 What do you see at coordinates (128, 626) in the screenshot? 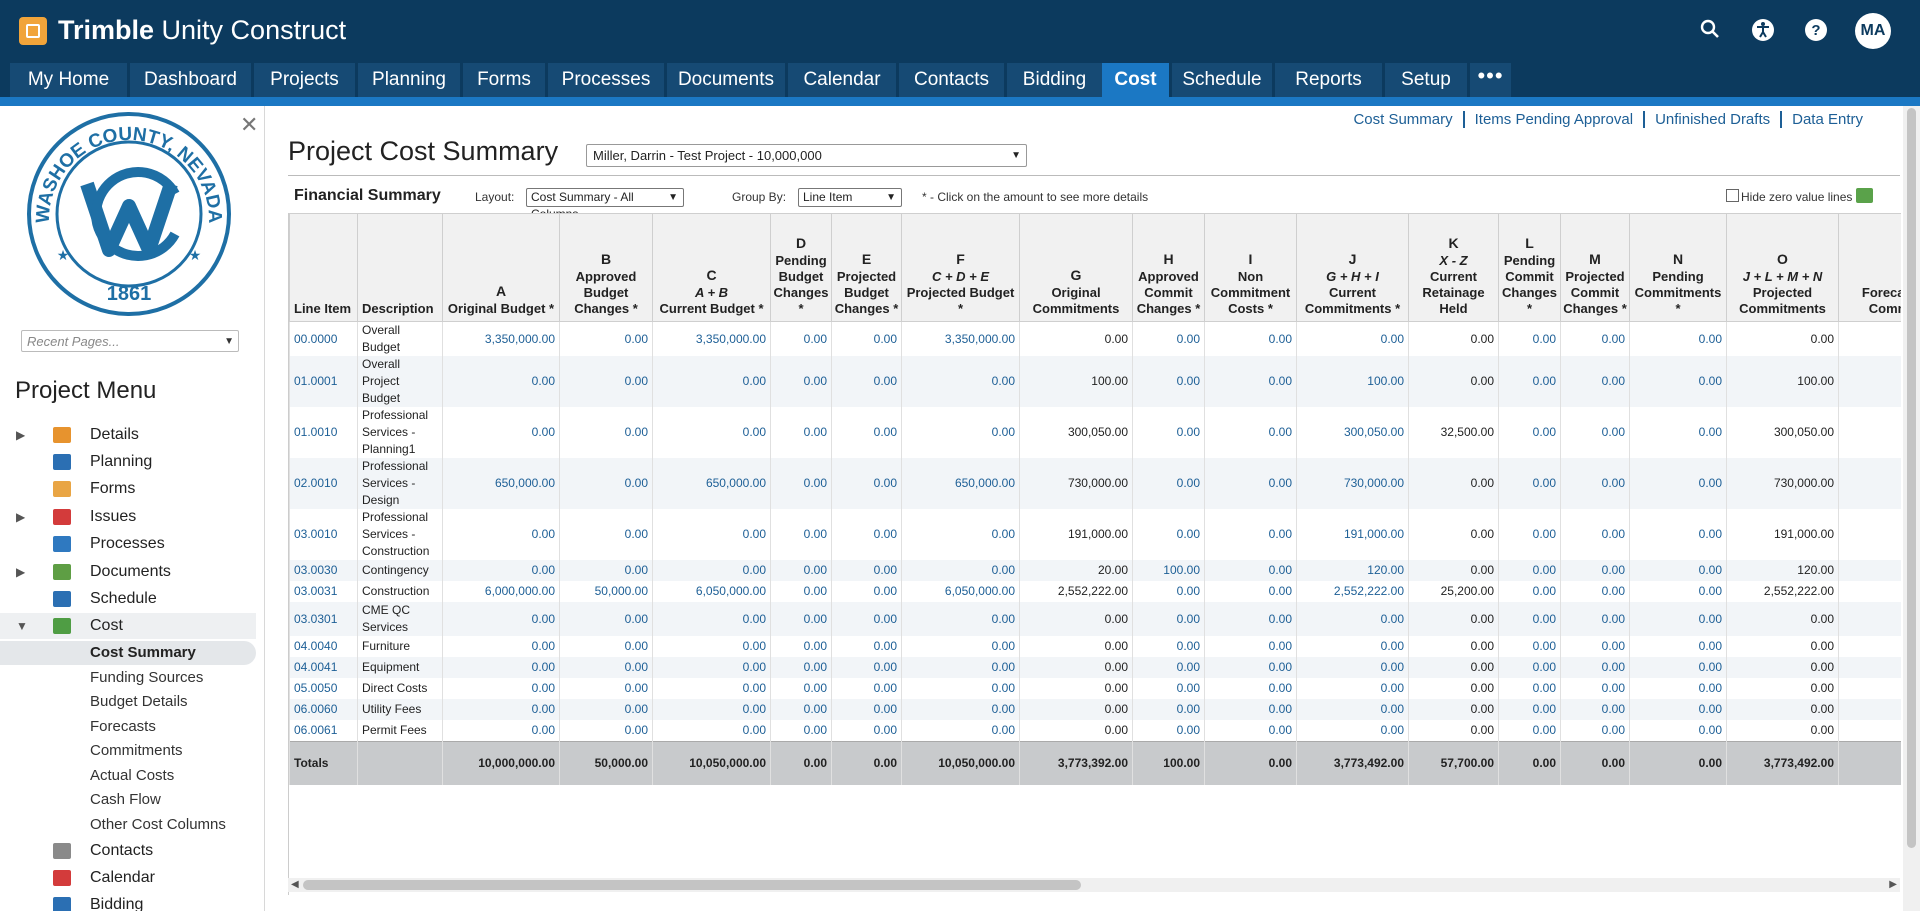
I see `menu-item-cost: ▼ Cost` at bounding box center [128, 626].